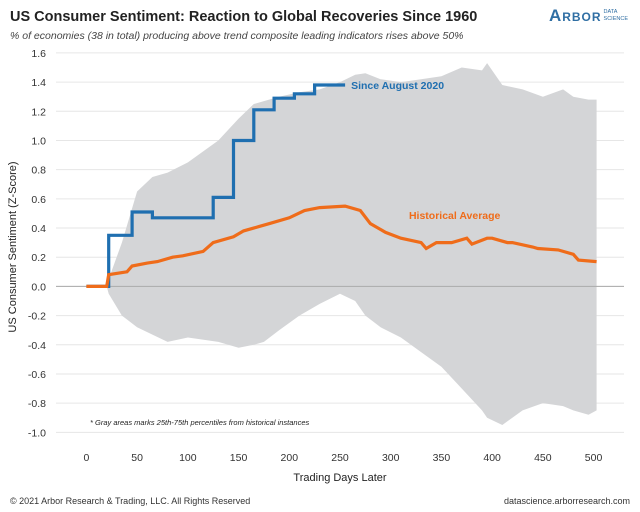 The image size is (640, 512). I want to click on since-aug-2020-label: Since August 2020, so click(397, 86).